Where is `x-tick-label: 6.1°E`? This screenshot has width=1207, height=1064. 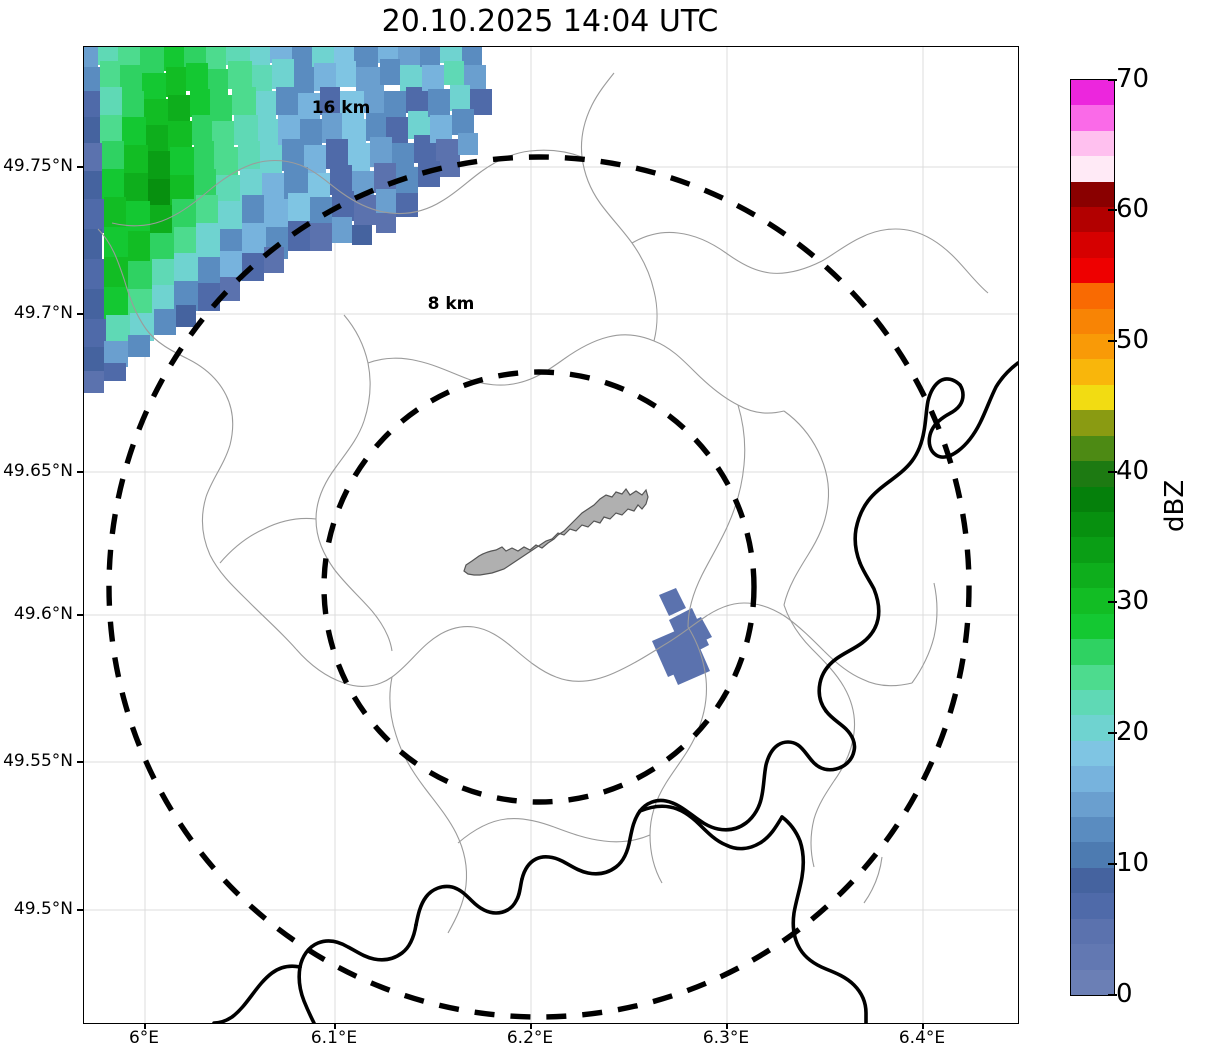
x-tick-label: 6.1°E is located at coordinates (334, 1038).